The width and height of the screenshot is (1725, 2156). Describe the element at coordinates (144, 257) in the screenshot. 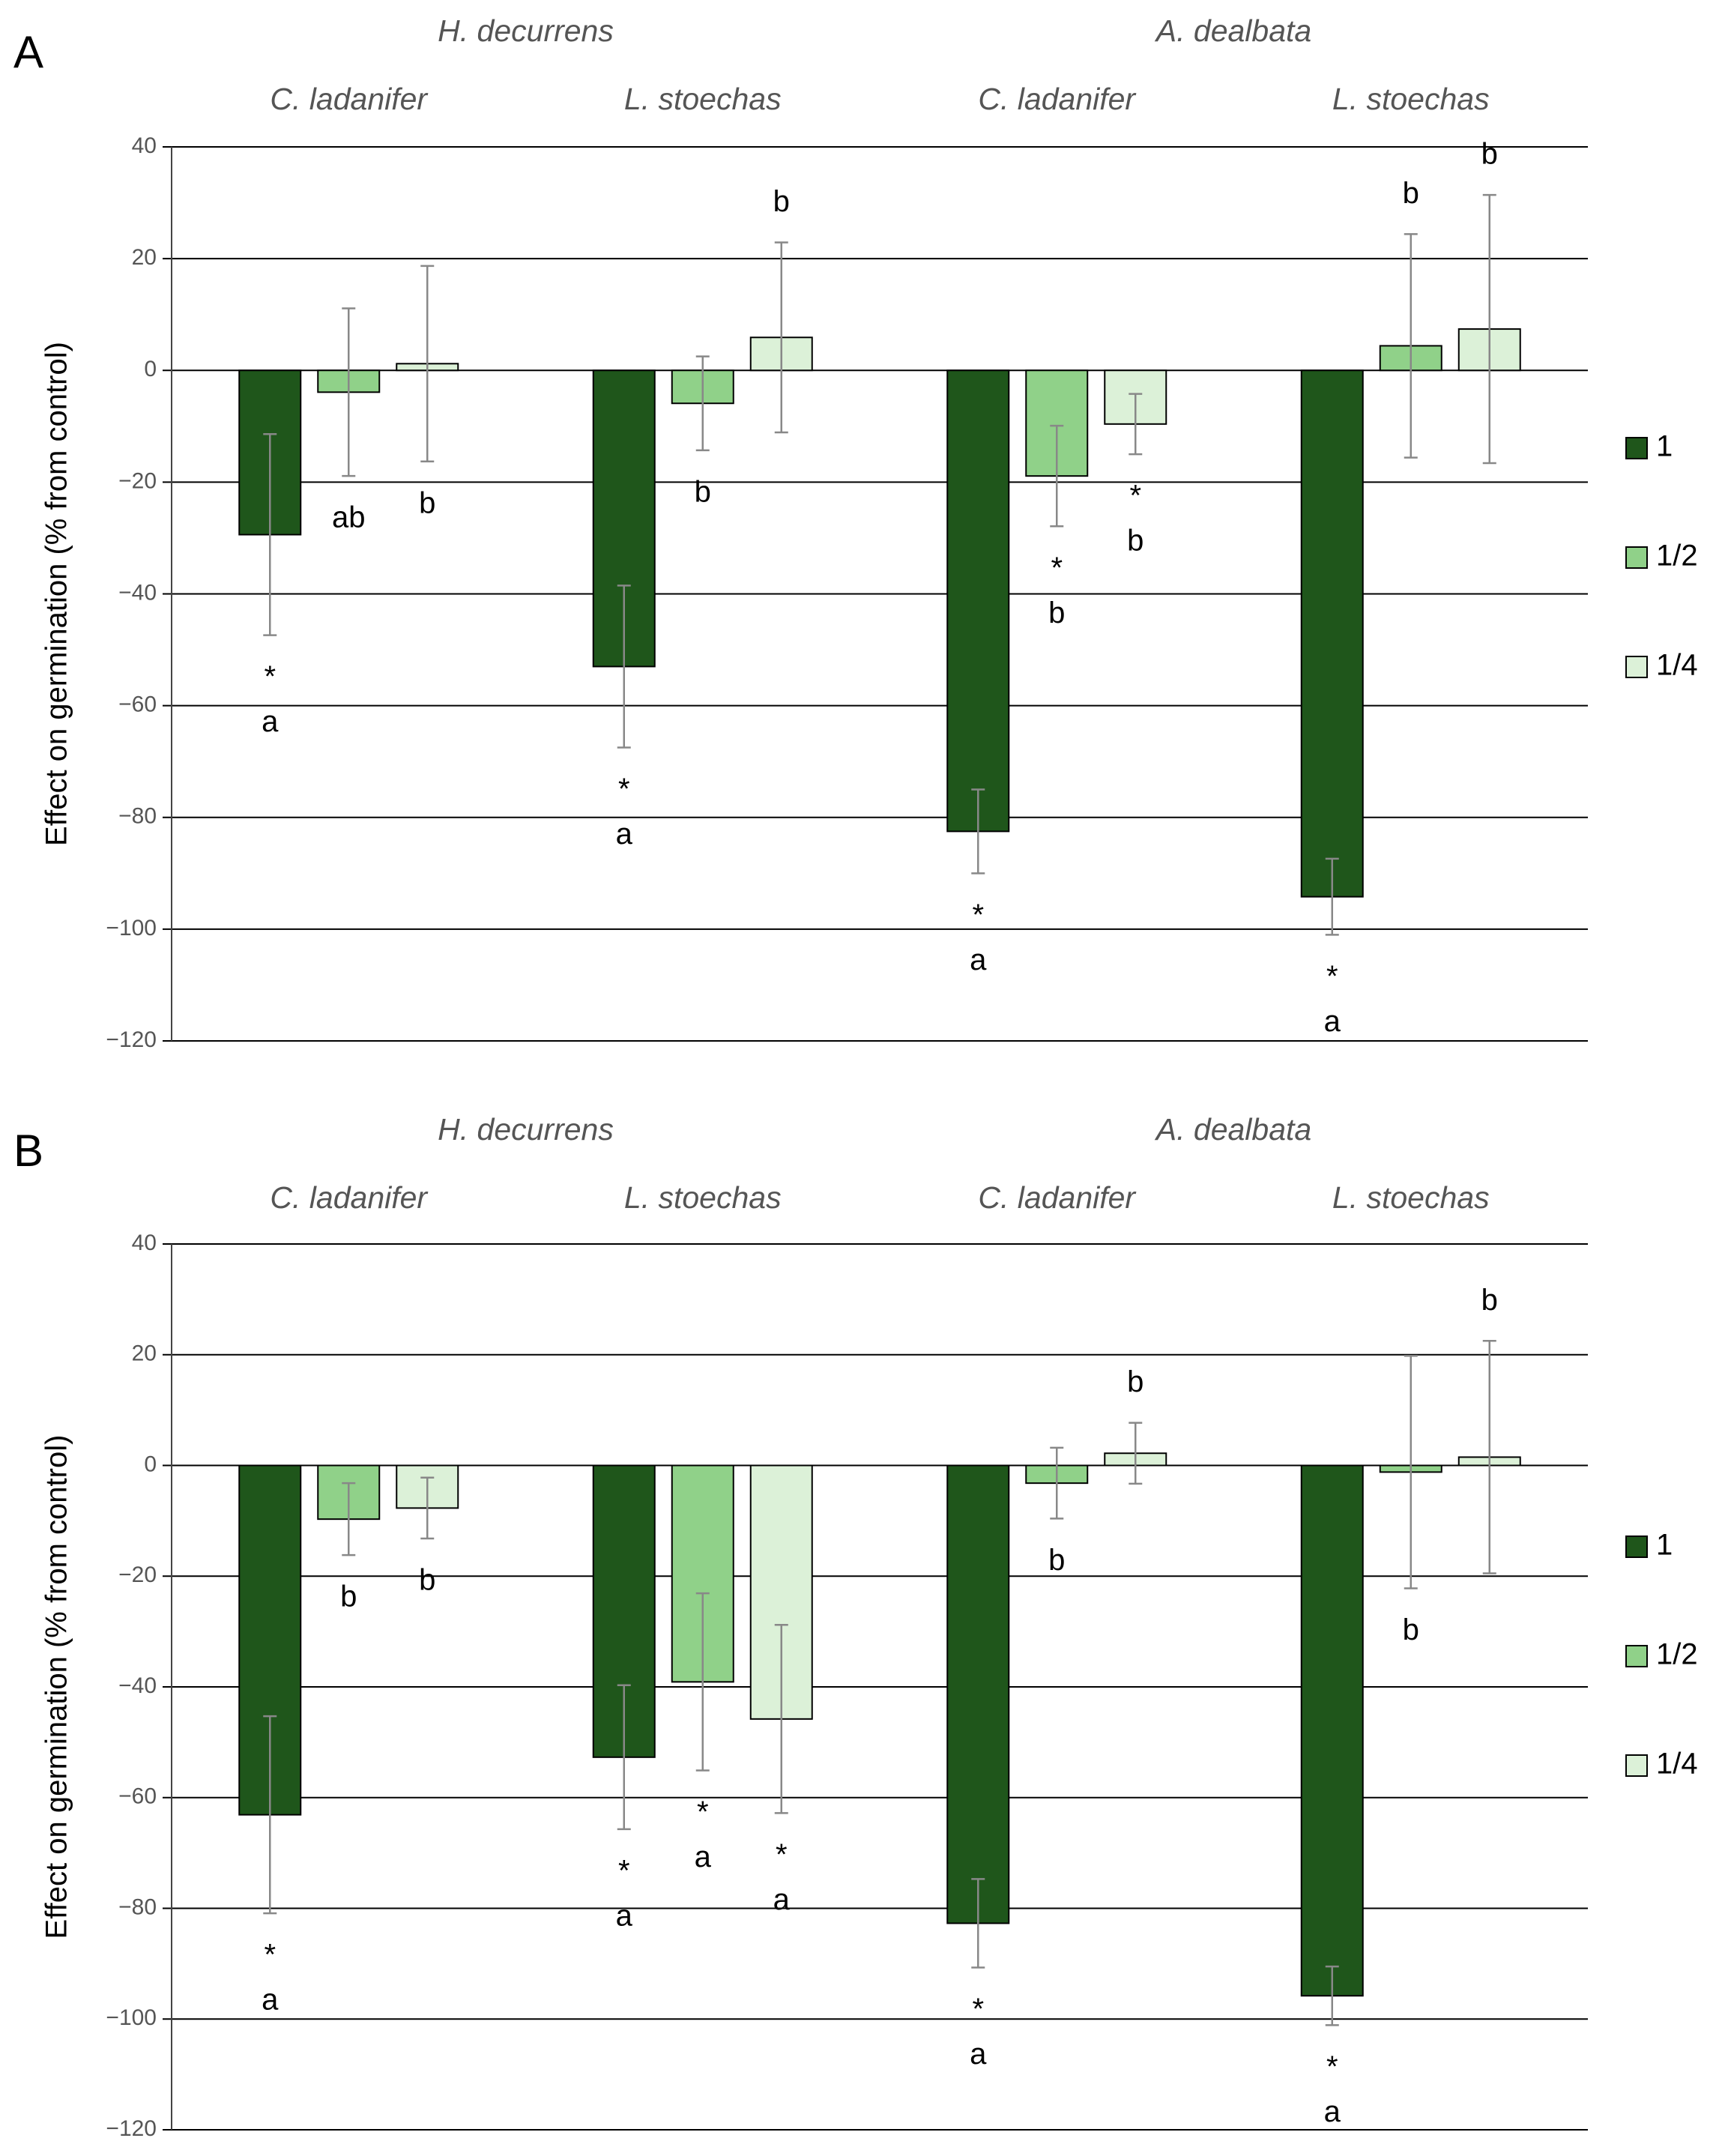

I see `y-tick-label: 20` at that location.